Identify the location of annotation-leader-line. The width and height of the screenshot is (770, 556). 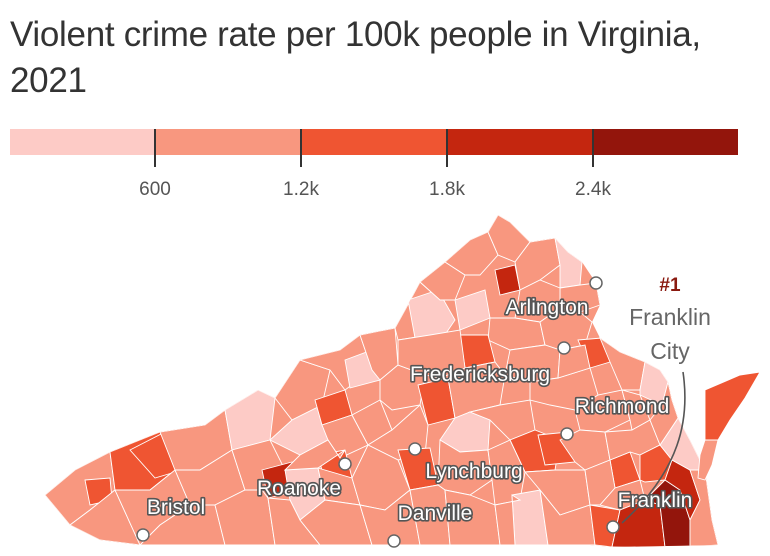
(653, 447).